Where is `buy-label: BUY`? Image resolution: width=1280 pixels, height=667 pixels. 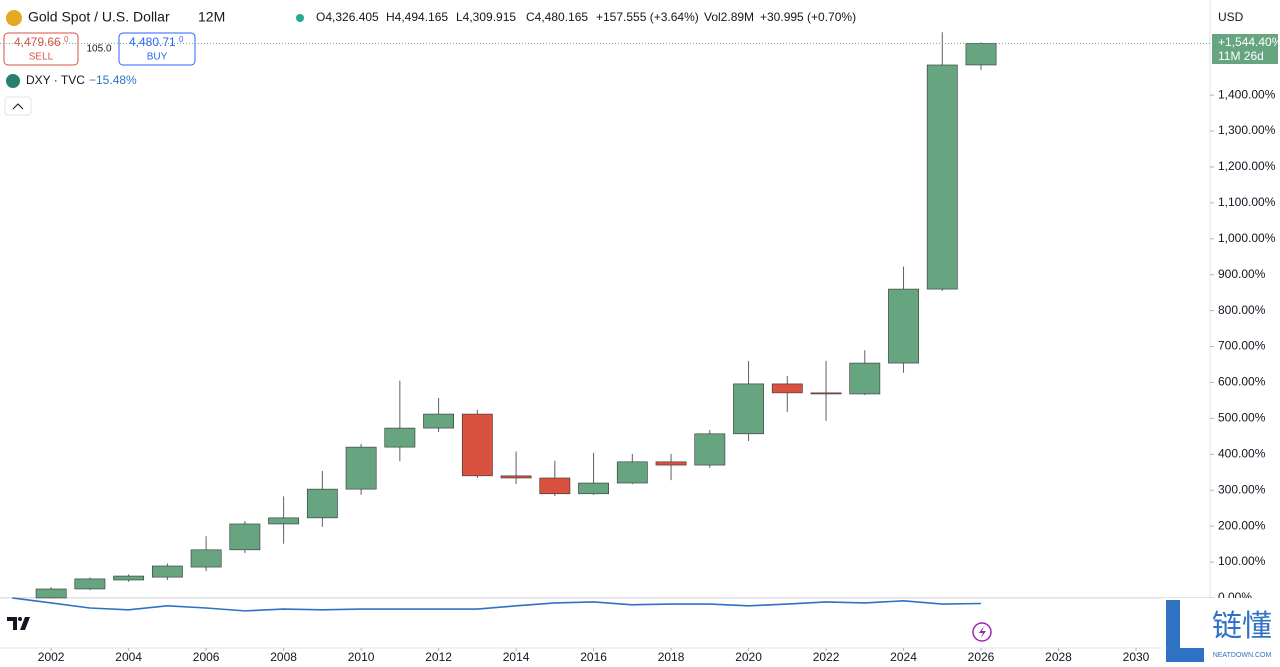 buy-label: BUY is located at coordinates (157, 57).